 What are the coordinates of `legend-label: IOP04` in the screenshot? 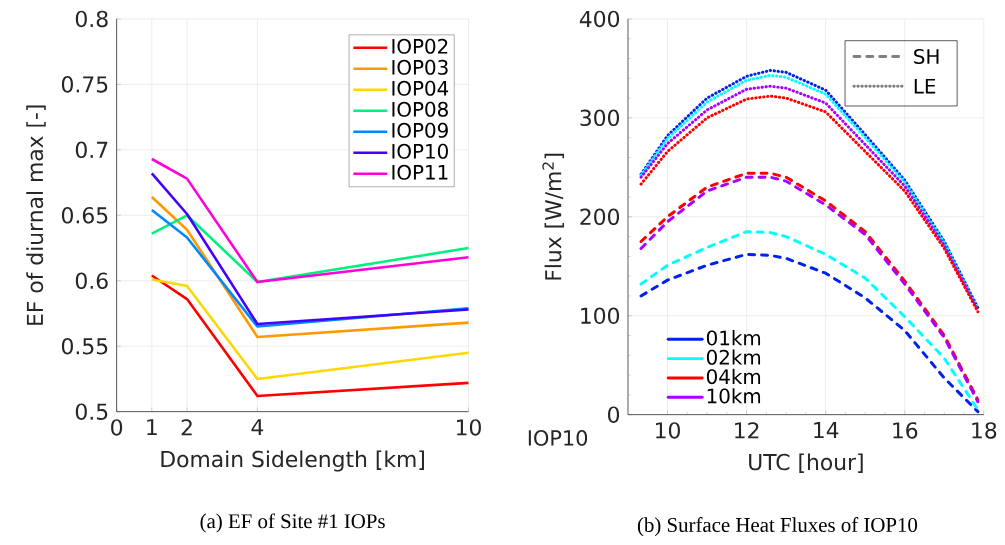 It's located at (420, 88).